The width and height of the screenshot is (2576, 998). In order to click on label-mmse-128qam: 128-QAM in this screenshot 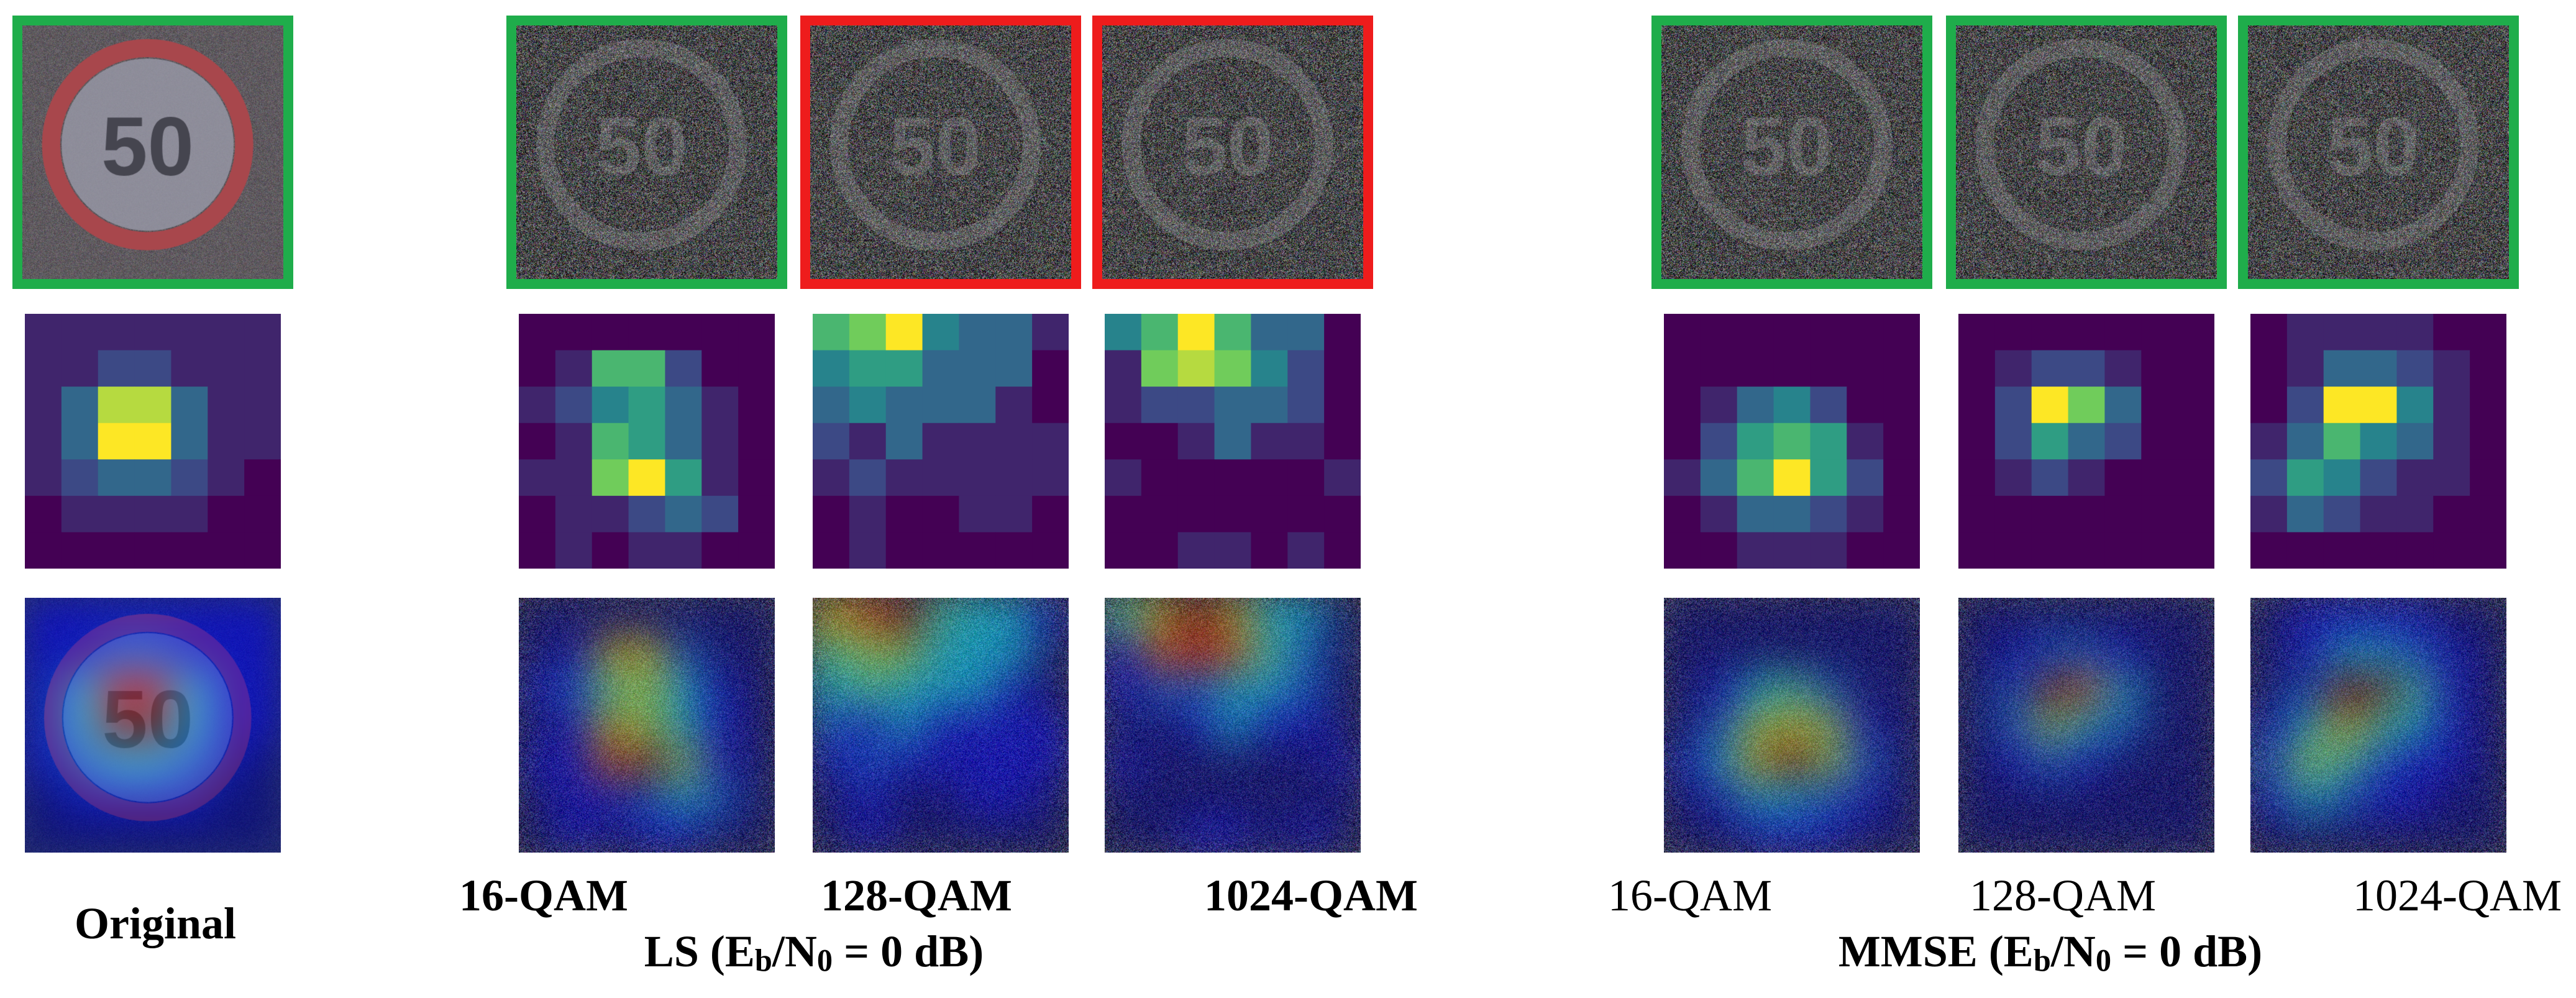, I will do `click(2063, 896)`.